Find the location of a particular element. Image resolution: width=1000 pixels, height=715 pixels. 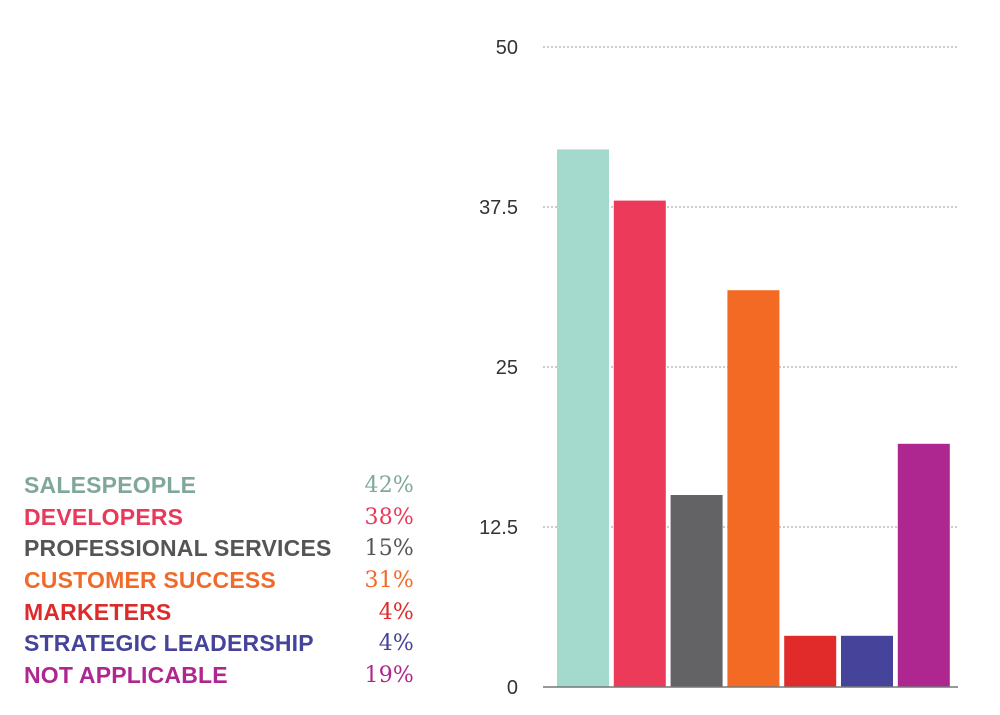

legend-value: 42% is located at coordinates (389, 486).